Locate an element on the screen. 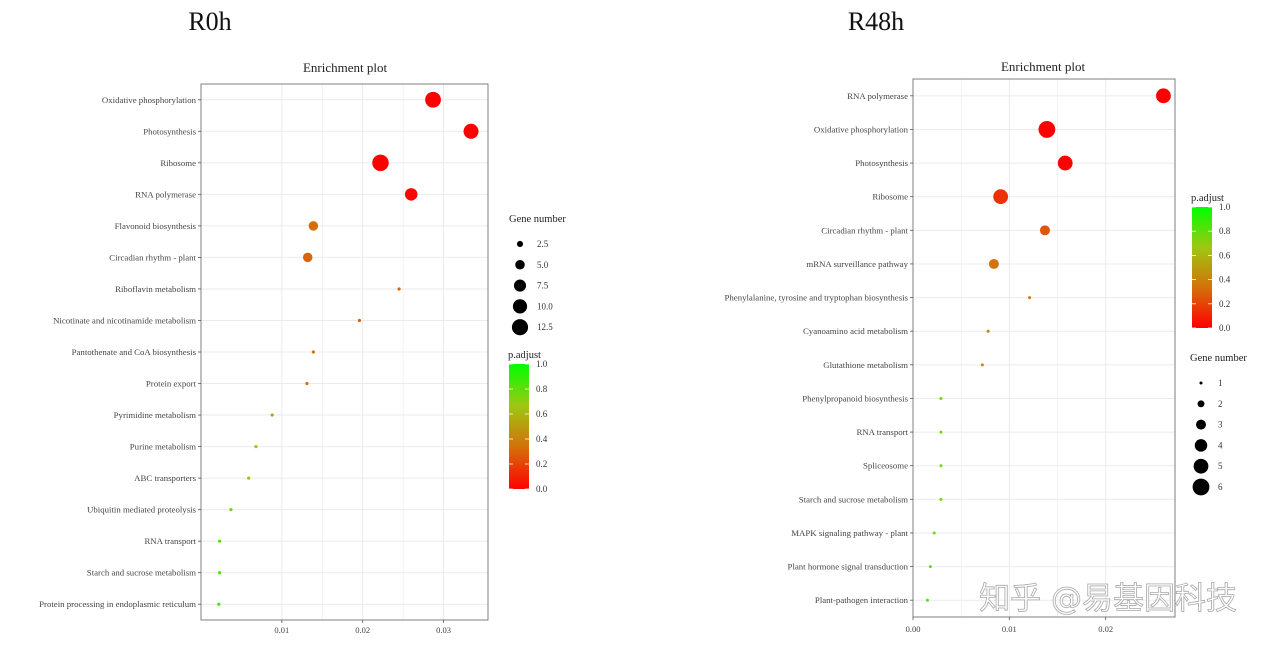  category-label: Pantothenate and CoA biosynthesis is located at coordinates (134, 352).